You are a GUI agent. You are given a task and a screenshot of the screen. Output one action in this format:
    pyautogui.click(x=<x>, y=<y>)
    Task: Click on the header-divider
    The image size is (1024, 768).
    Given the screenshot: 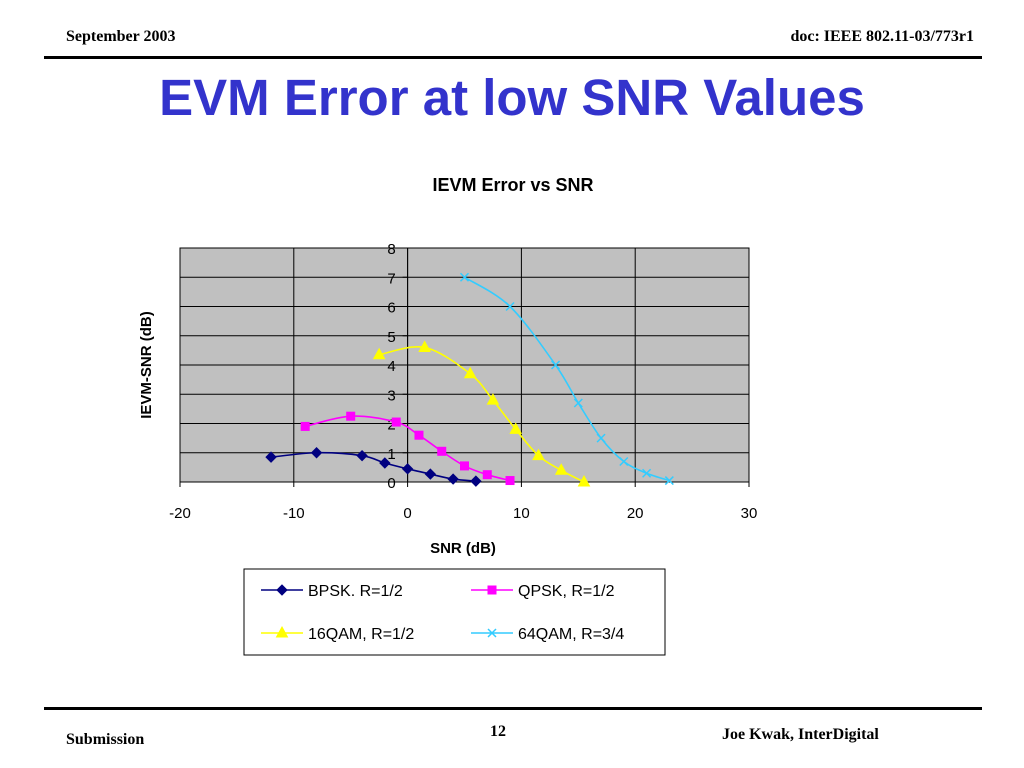 What is the action you would take?
    pyautogui.click(x=513, y=57)
    